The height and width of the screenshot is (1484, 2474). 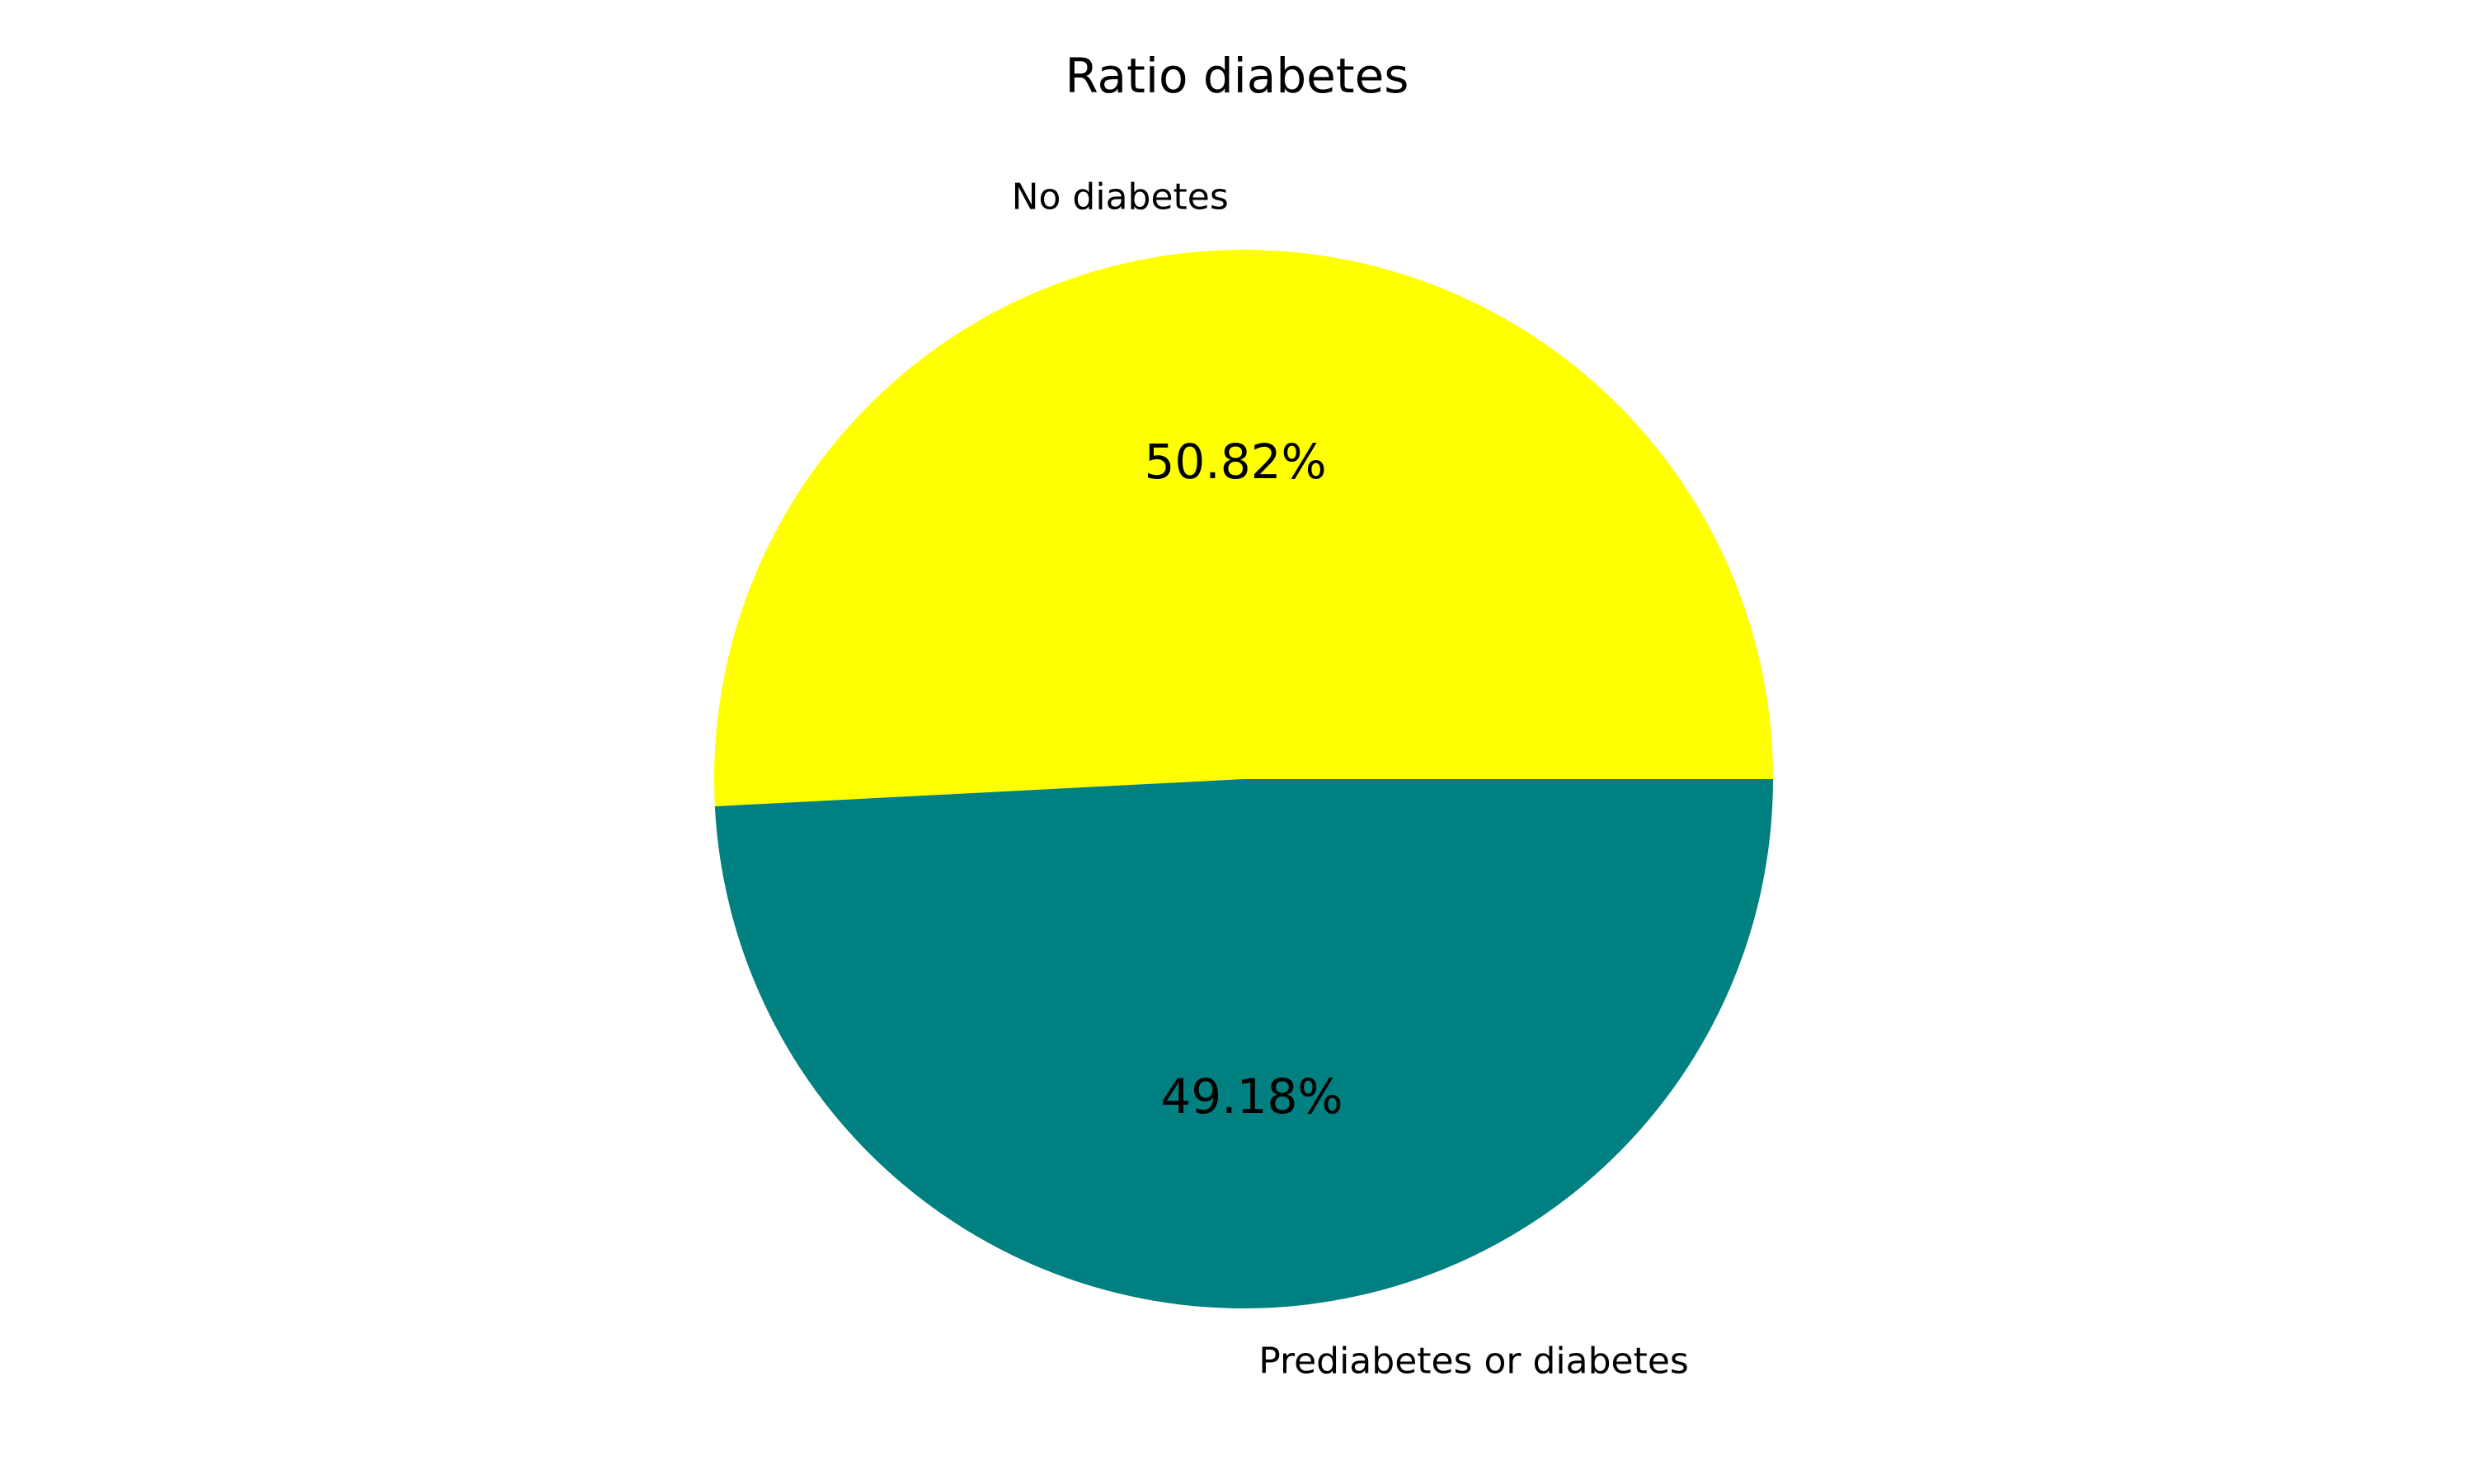 What do you see at coordinates (1251, 1096) in the screenshot?
I see `slice-percent-label: 49.18%` at bounding box center [1251, 1096].